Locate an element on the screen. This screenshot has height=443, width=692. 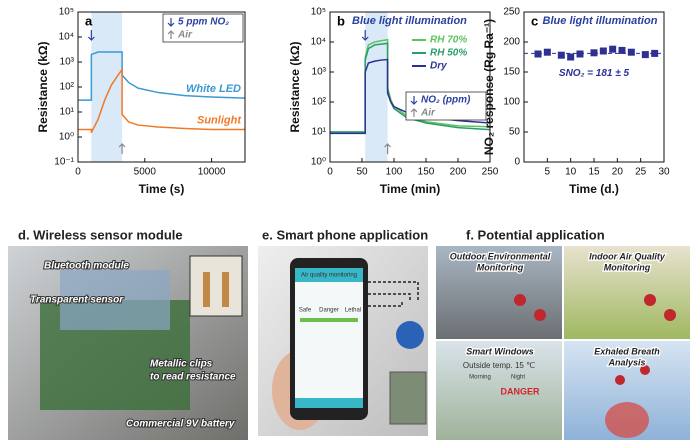
inset-photo is located at coordinates (216, 286).